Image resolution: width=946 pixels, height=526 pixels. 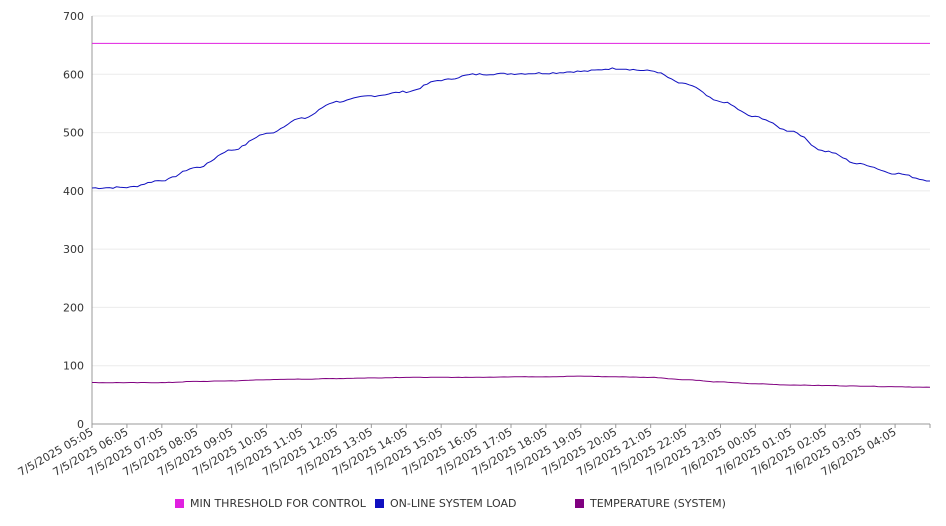 What do you see at coordinates (278, 503) in the screenshot?
I see `legend-label-min-threshold: MIN THRESHOLD FOR CONTROL` at bounding box center [278, 503].